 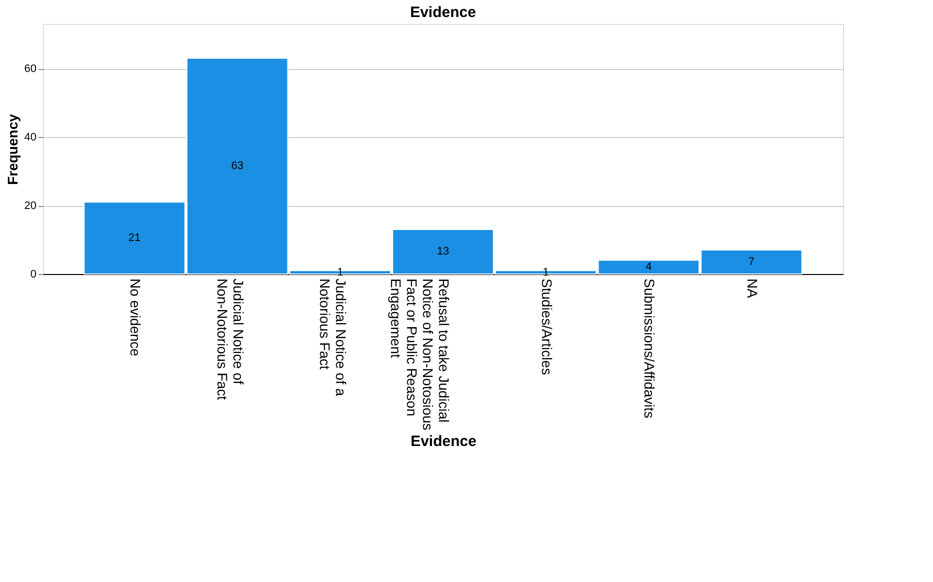 What do you see at coordinates (136, 317) in the screenshot?
I see `x-tick-label: No evidence` at bounding box center [136, 317].